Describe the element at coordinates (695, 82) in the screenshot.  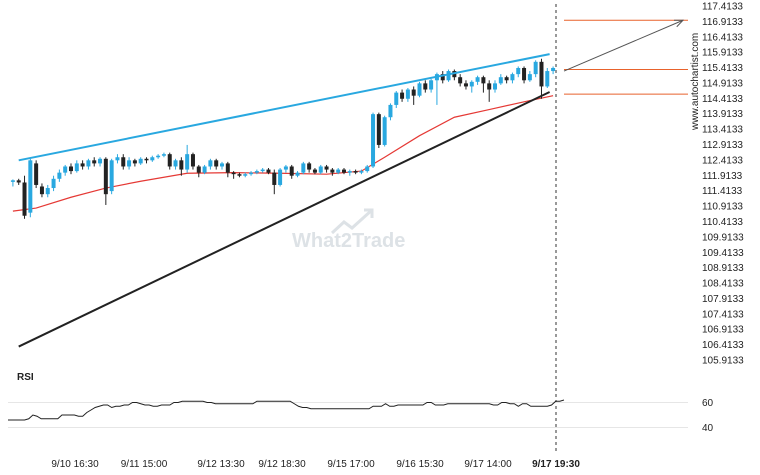
I see `credit-text: www.autochartist.com` at that location.